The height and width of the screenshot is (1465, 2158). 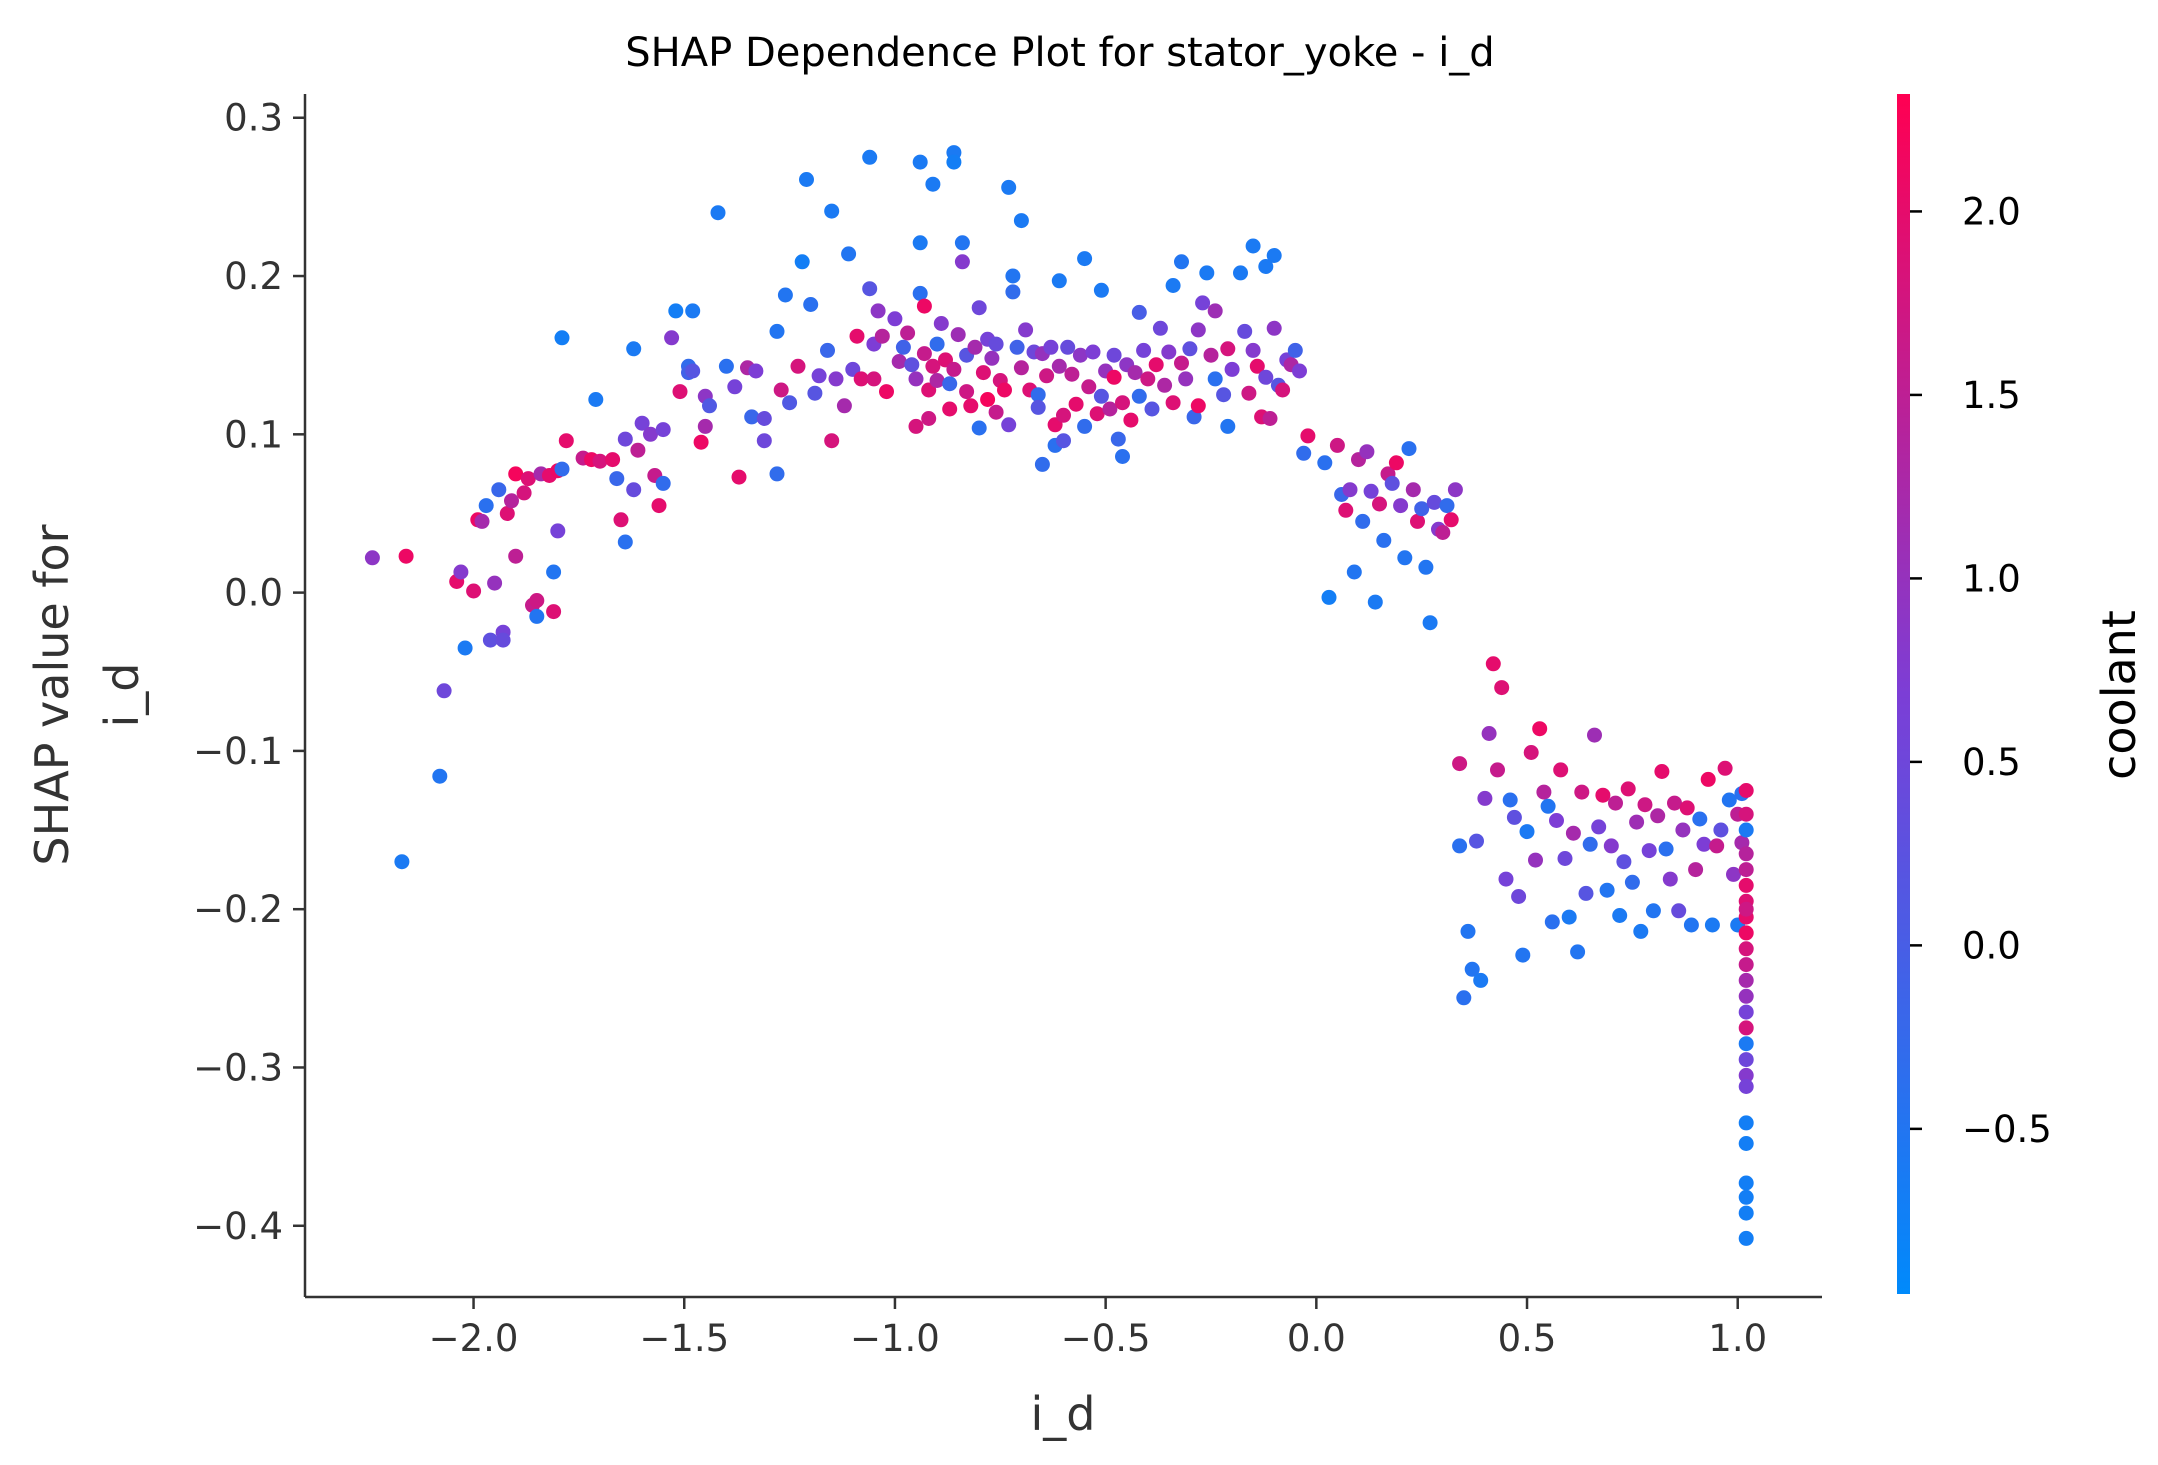 I want to click on y-tick-label: 0.0, so click(x=253, y=593).